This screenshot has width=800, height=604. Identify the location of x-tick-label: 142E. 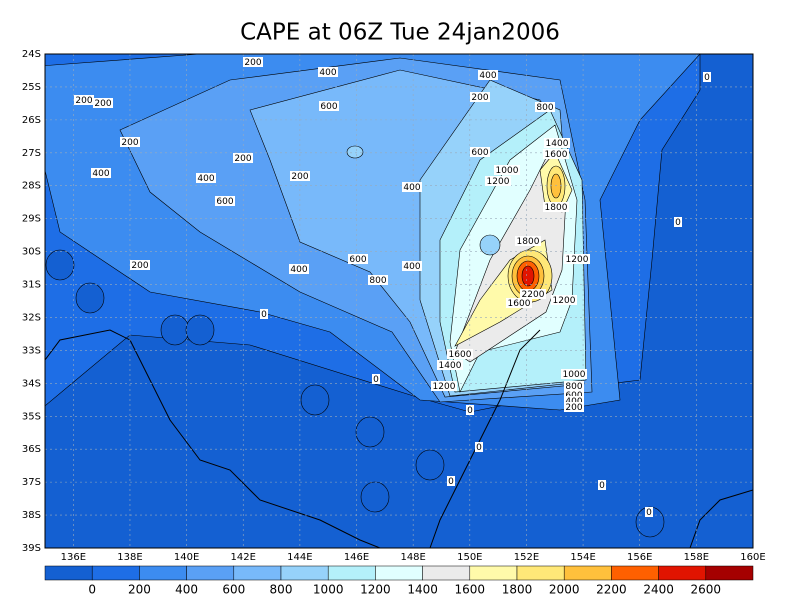
(243, 557).